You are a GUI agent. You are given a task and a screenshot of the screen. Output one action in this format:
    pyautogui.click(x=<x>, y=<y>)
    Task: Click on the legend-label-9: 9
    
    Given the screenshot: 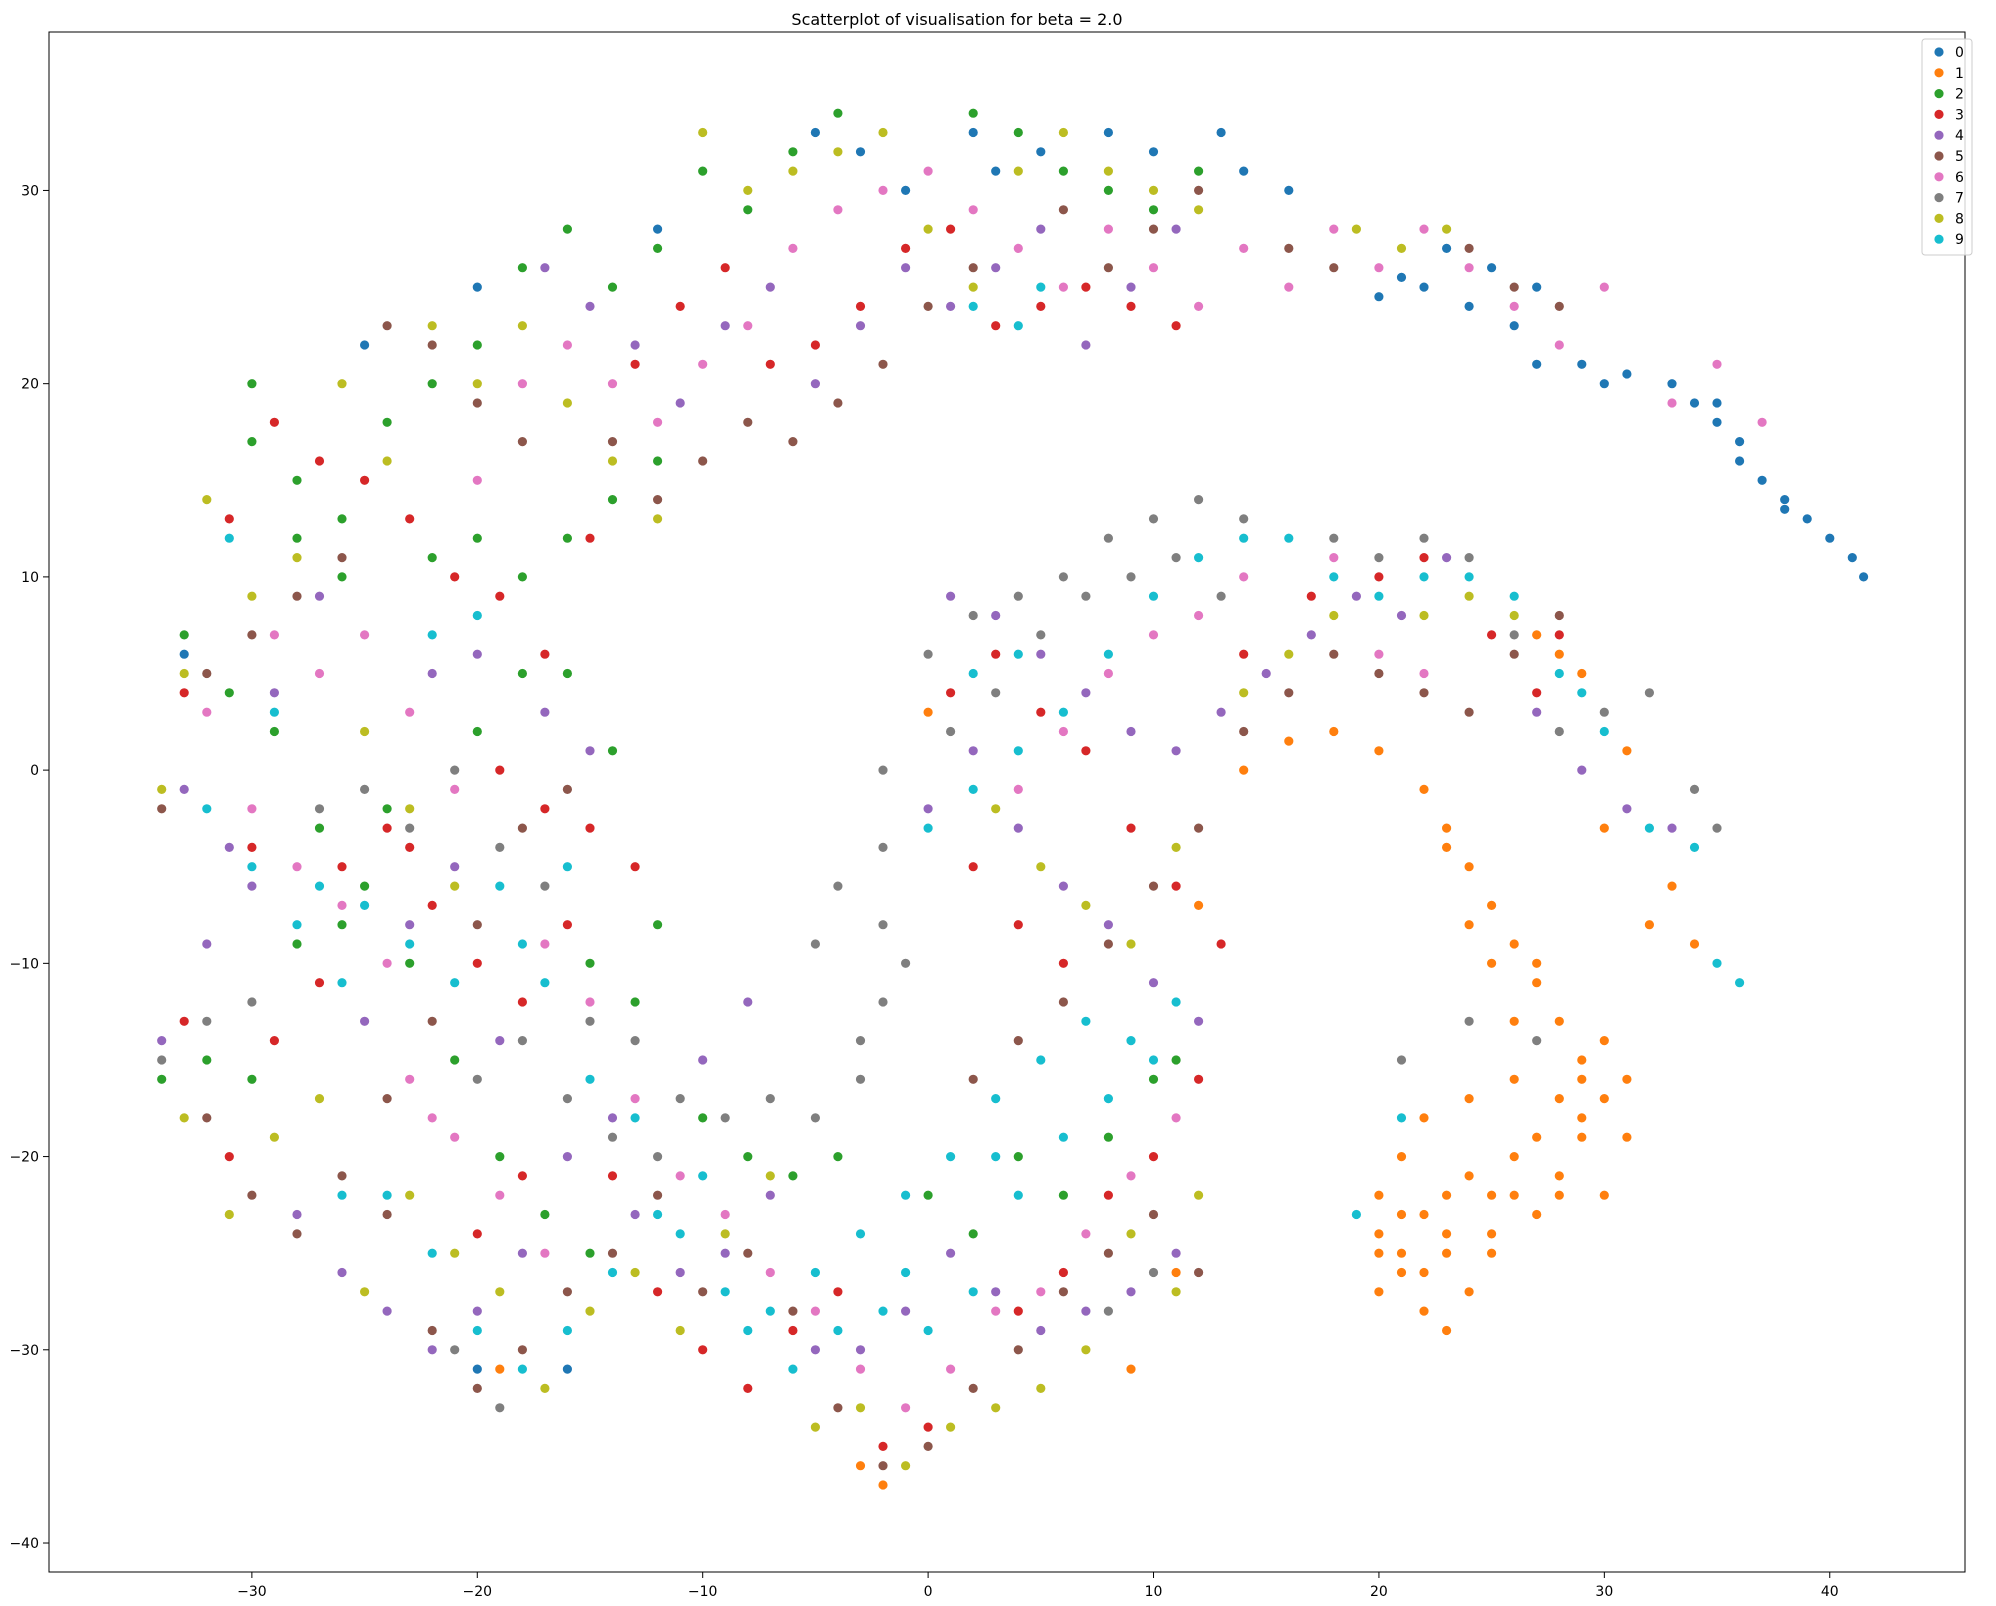 What is the action you would take?
    pyautogui.click(x=1959, y=240)
    